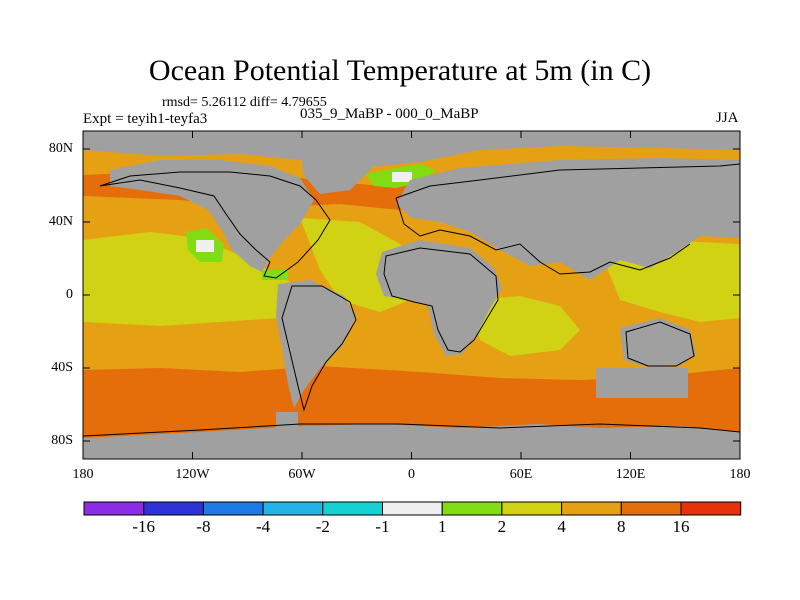  I want to click on colorbar-label: 16, so click(681, 526).